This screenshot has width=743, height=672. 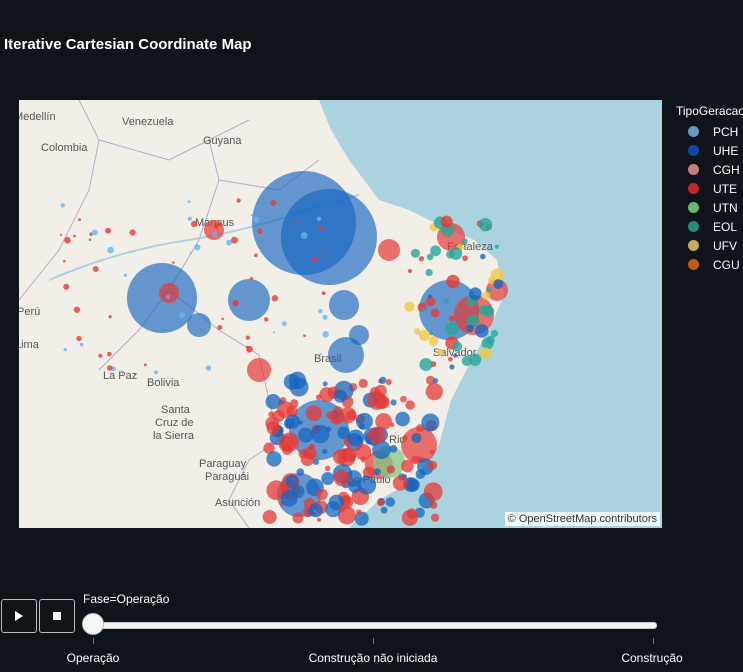 I want to click on slider-step-label: Operação, so click(x=93, y=658).